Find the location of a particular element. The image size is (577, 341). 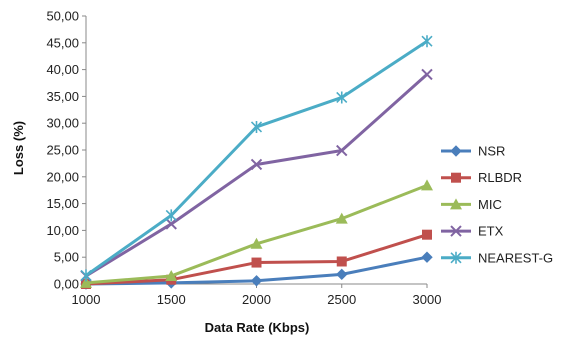

y-tick-label: 35,00 is located at coordinates (62, 96).